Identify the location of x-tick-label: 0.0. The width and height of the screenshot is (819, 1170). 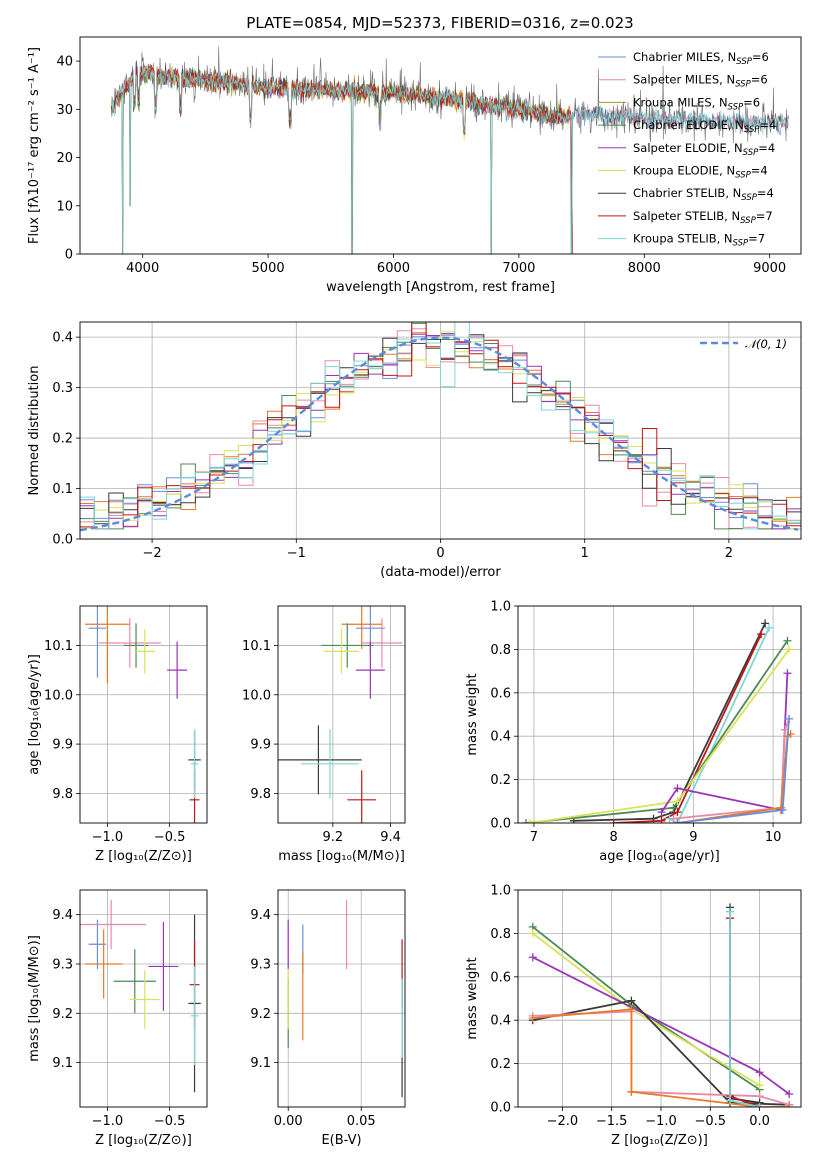
(759, 1121).